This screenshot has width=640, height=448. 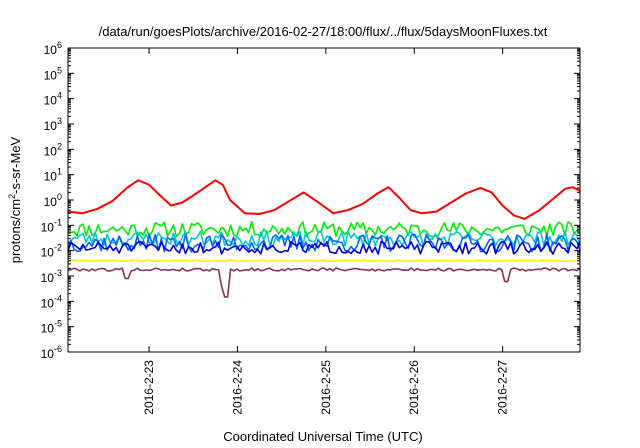 I want to click on y-tick-label: 10⁻², so click(x=51, y=251).